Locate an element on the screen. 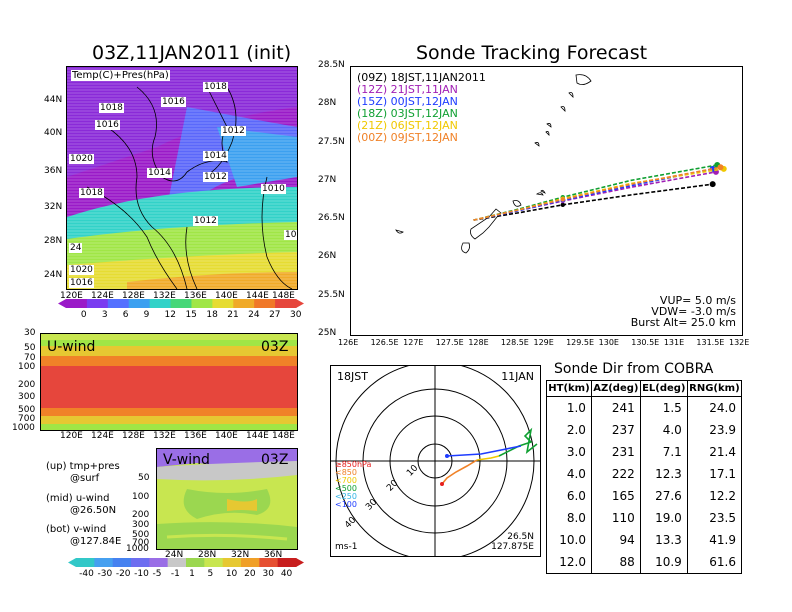 The image size is (792, 612). legend-entry-15z: (15Z) 00JST,12JAN is located at coordinates (407, 101).